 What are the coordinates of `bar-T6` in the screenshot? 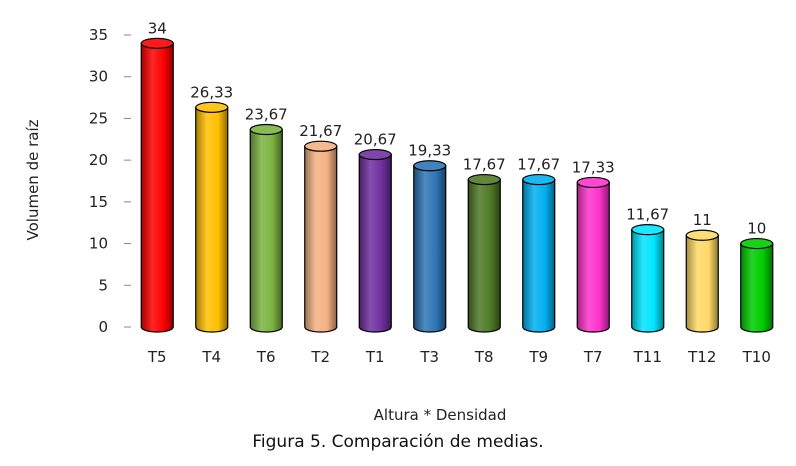 It's located at (266, 228).